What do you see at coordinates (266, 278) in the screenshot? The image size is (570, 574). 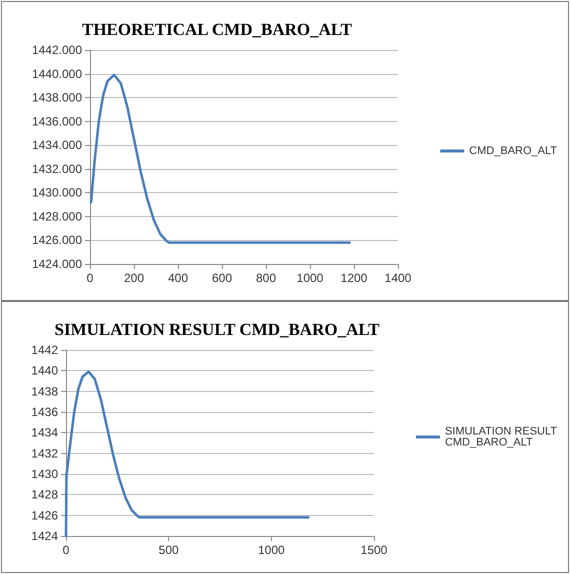 I see `x-tick-label: 800` at bounding box center [266, 278].